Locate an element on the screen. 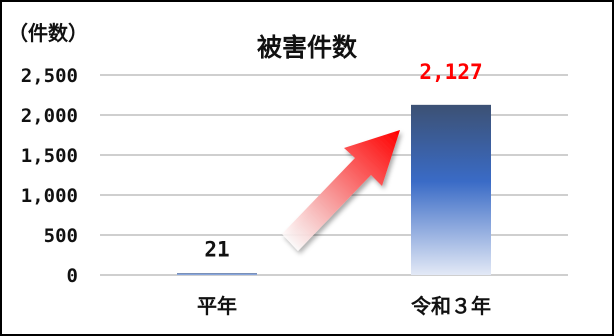 The height and width of the screenshot is (336, 614). y-tick-label: 1,000 is located at coordinates (49, 196).